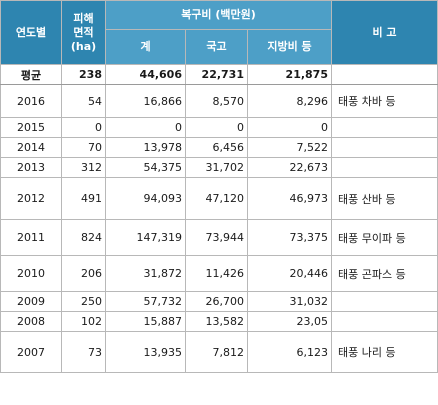 The image size is (438, 405). I want to click on cell-local: 8,296, so click(289, 101).